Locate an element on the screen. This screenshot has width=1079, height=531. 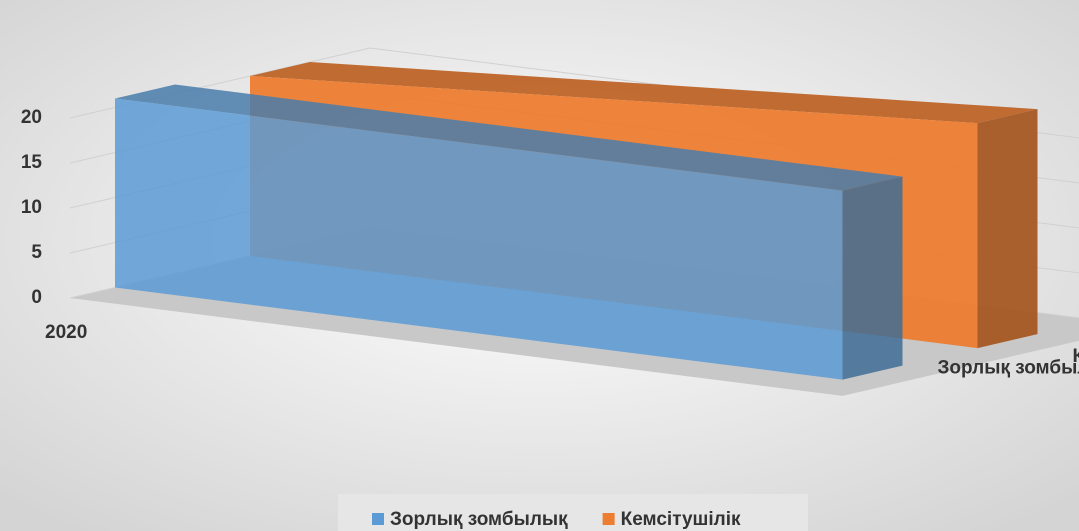
legend-box is located at coordinates (573, 512).